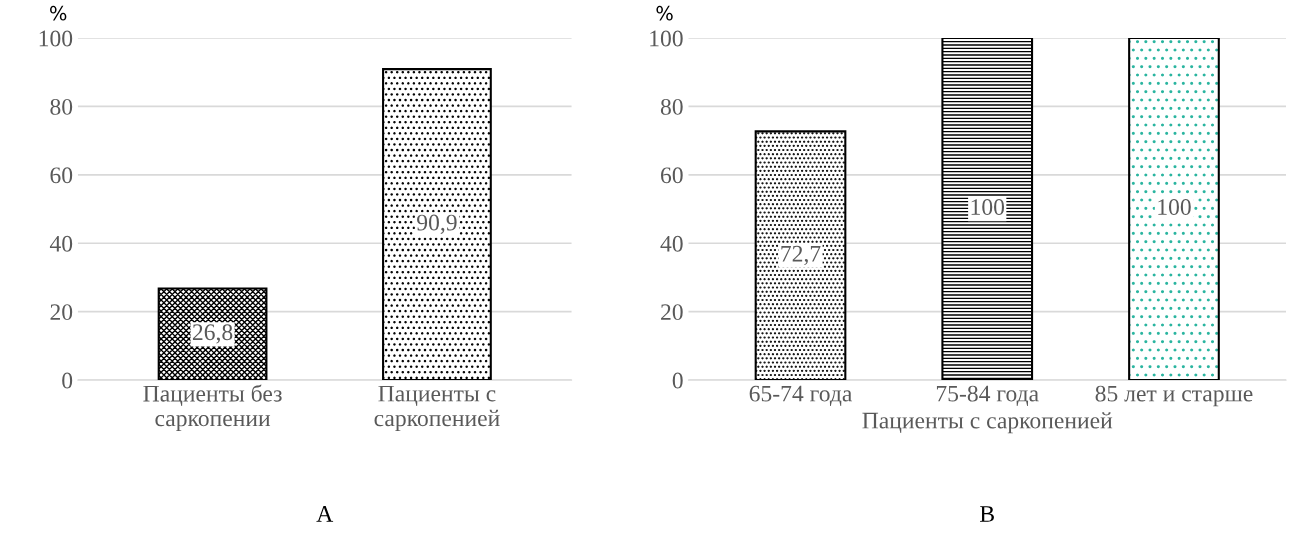 This screenshot has height=543, width=1299. What do you see at coordinates (325, 514) in the screenshot?
I see `text: A` at bounding box center [325, 514].